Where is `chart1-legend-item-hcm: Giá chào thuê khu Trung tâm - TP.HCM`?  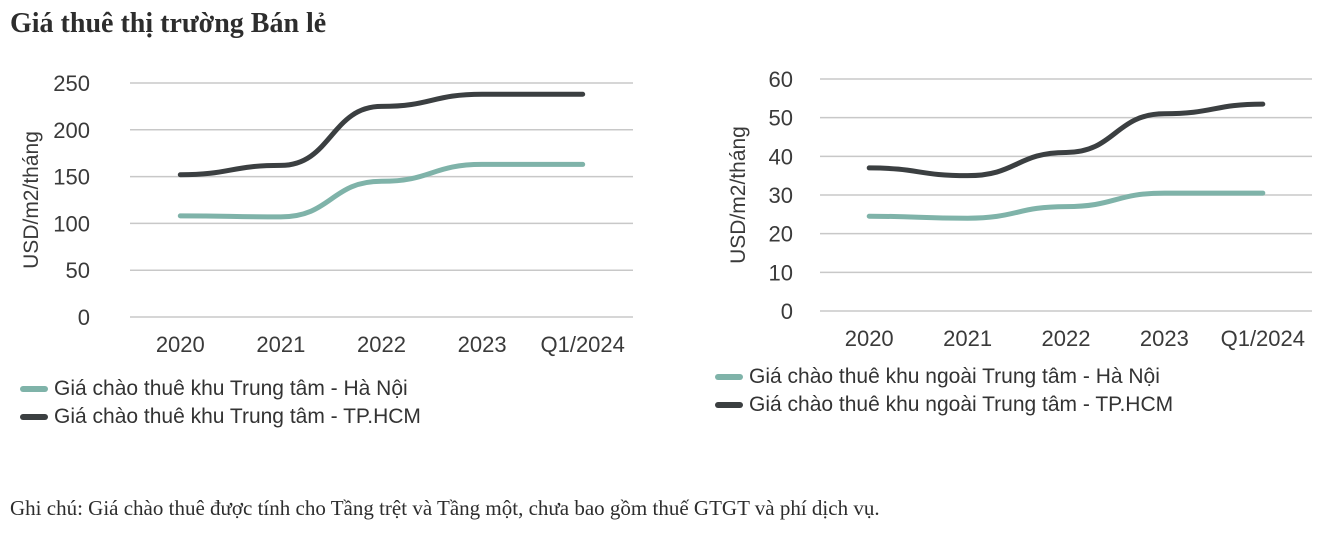 chart1-legend-item-hcm: Giá chào thuê khu Trung tâm - TP.HCM is located at coordinates (220, 417).